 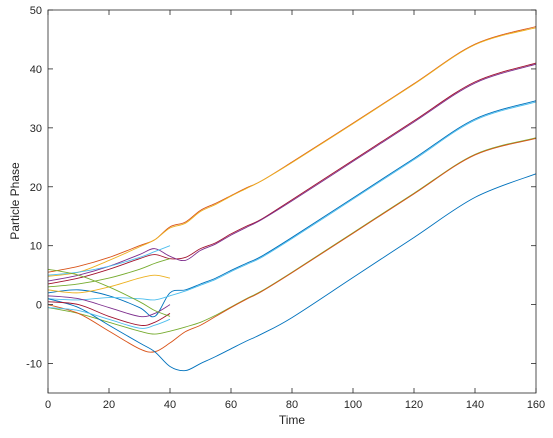 I want to click on x-tick-label: 100, so click(x=353, y=405).